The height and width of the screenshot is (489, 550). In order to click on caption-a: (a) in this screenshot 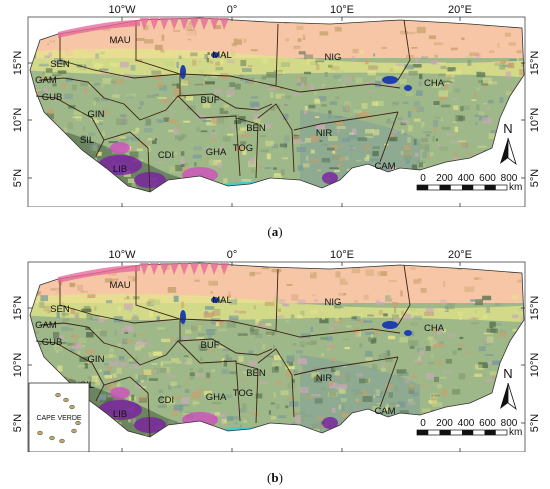, I will do `click(275, 231)`.